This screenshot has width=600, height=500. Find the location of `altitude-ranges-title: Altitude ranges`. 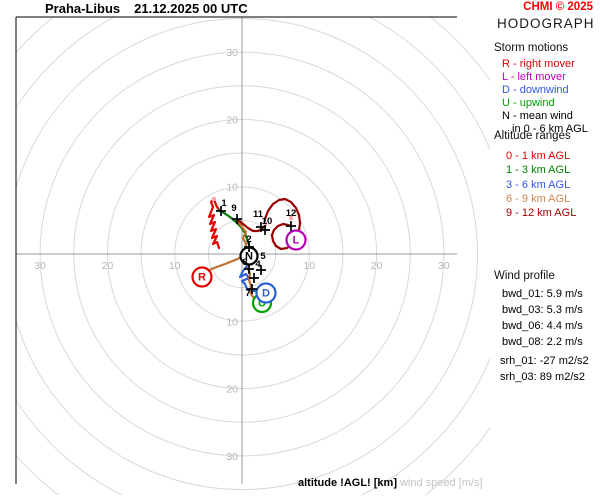

altitude-ranges-title: Altitude ranges is located at coordinates (532, 136).